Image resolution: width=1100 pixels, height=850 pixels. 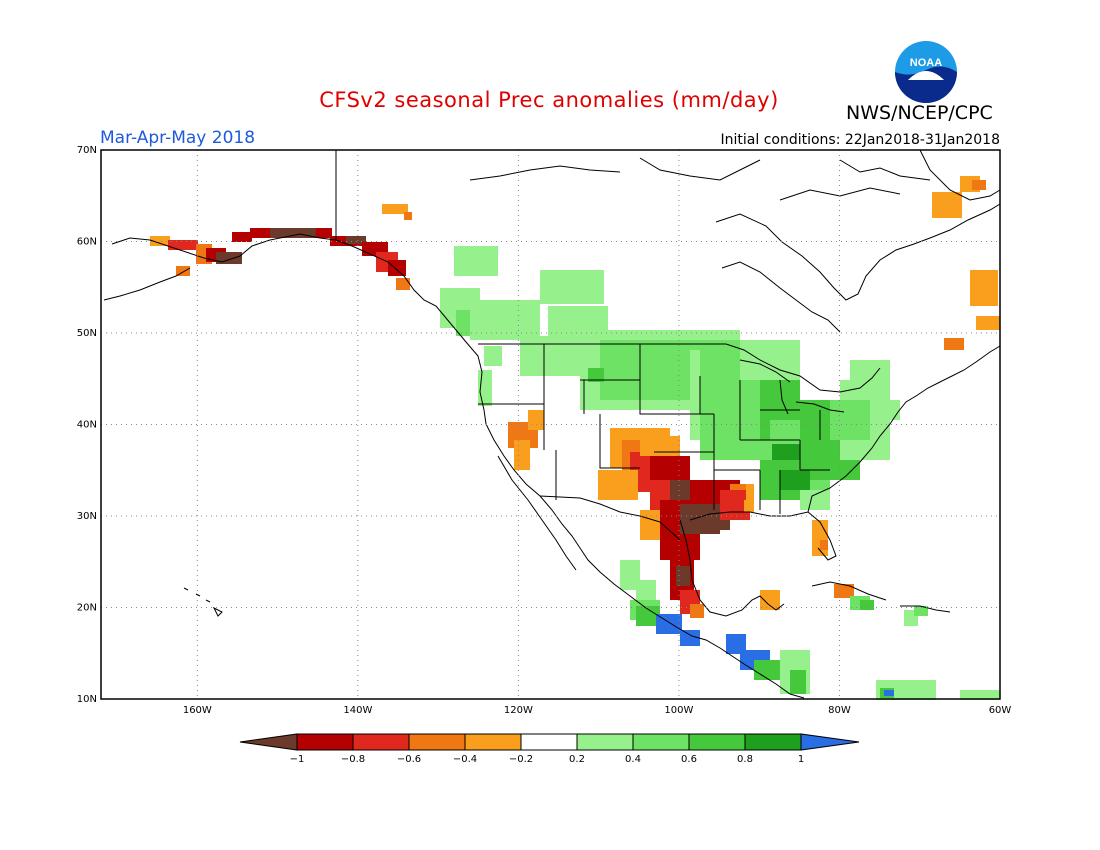 What do you see at coordinates (860, 140) in the screenshot?
I see `initial-conditions-label: Initial conditions: 22Jan2018-31Jan2018` at bounding box center [860, 140].